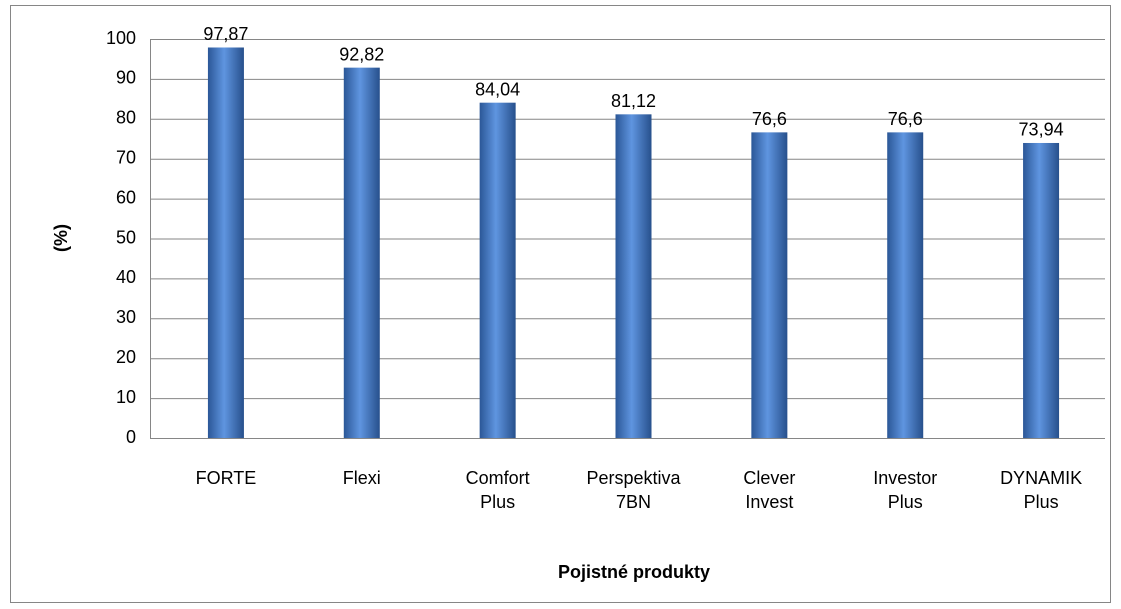 This screenshot has height=609, width=1121. Describe the element at coordinates (634, 572) in the screenshot. I see `x-axis-label: Pojistné produkty` at that location.